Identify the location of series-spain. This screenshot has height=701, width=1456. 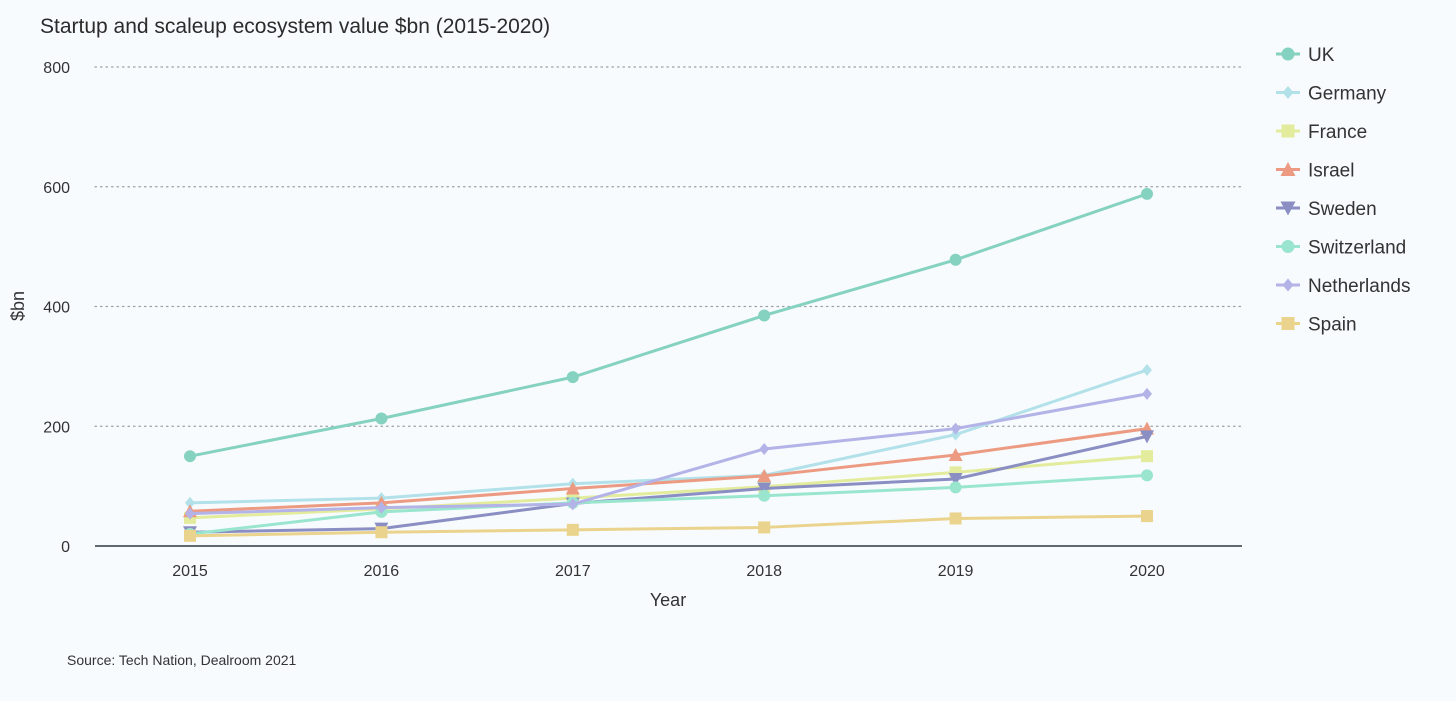
(668, 526).